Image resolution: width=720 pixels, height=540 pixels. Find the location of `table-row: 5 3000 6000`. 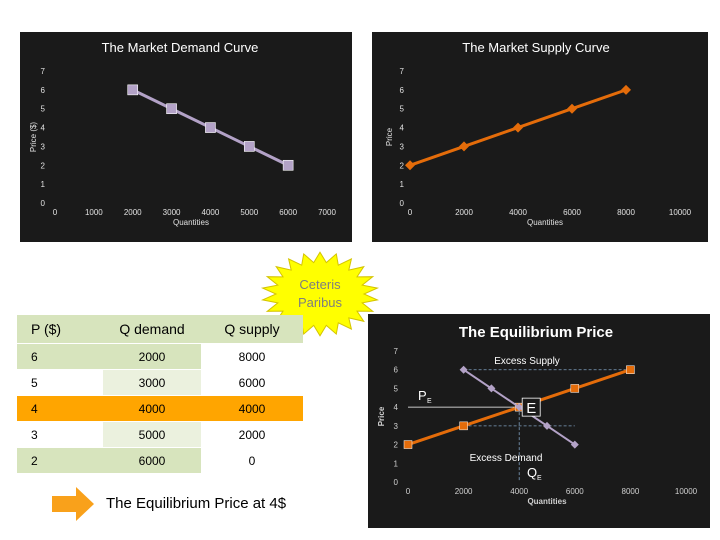

table-row: 5 3000 6000 is located at coordinates (160, 382).